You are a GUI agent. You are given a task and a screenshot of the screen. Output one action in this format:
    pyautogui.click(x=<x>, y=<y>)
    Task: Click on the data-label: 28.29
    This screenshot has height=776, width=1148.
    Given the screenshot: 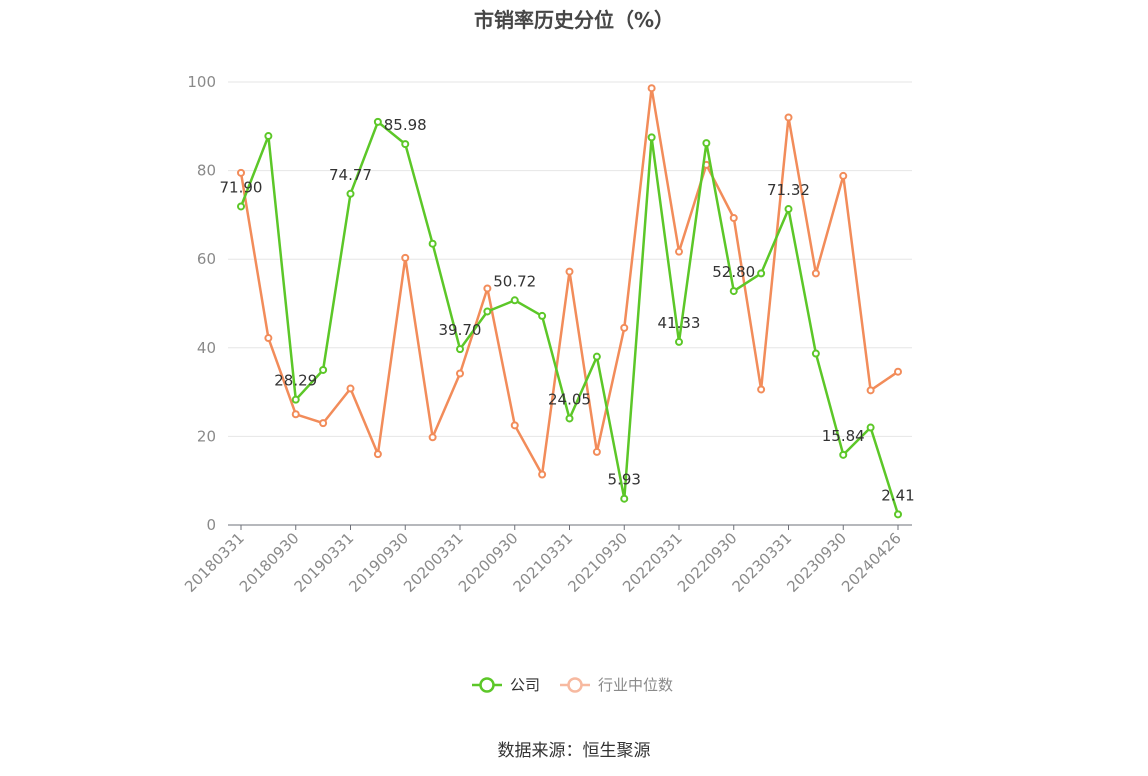 What is the action you would take?
    pyautogui.click(x=295, y=381)
    